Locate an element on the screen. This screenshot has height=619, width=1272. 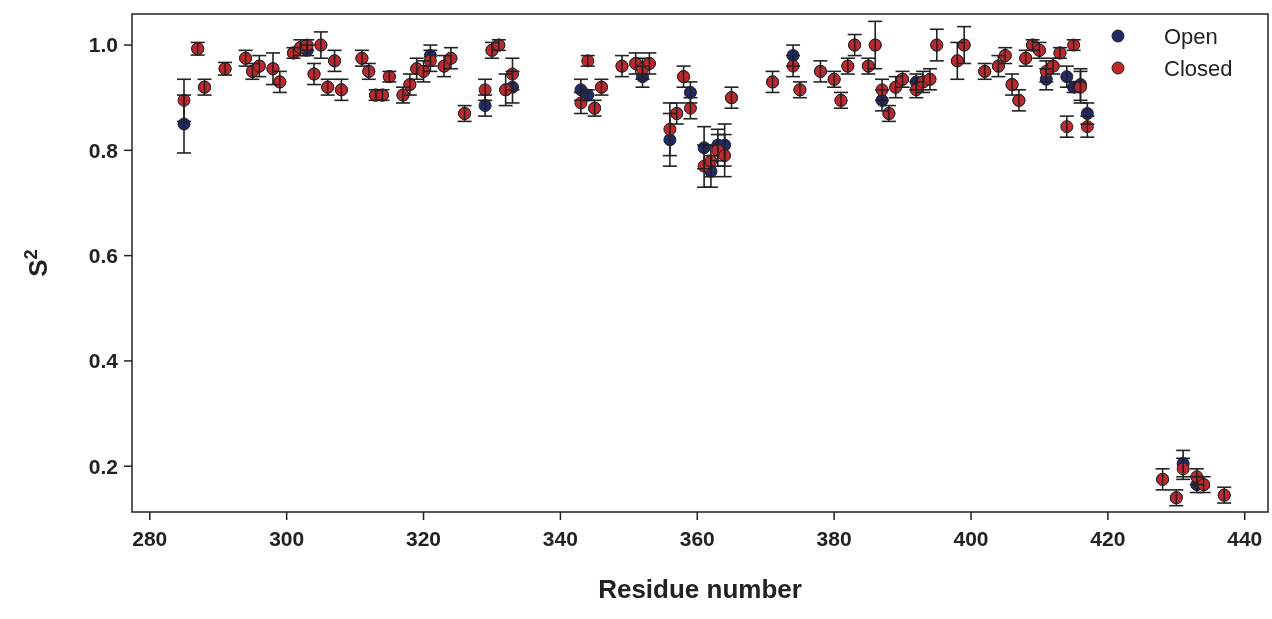
y-tick-label: 0.8 is located at coordinates (103, 150).